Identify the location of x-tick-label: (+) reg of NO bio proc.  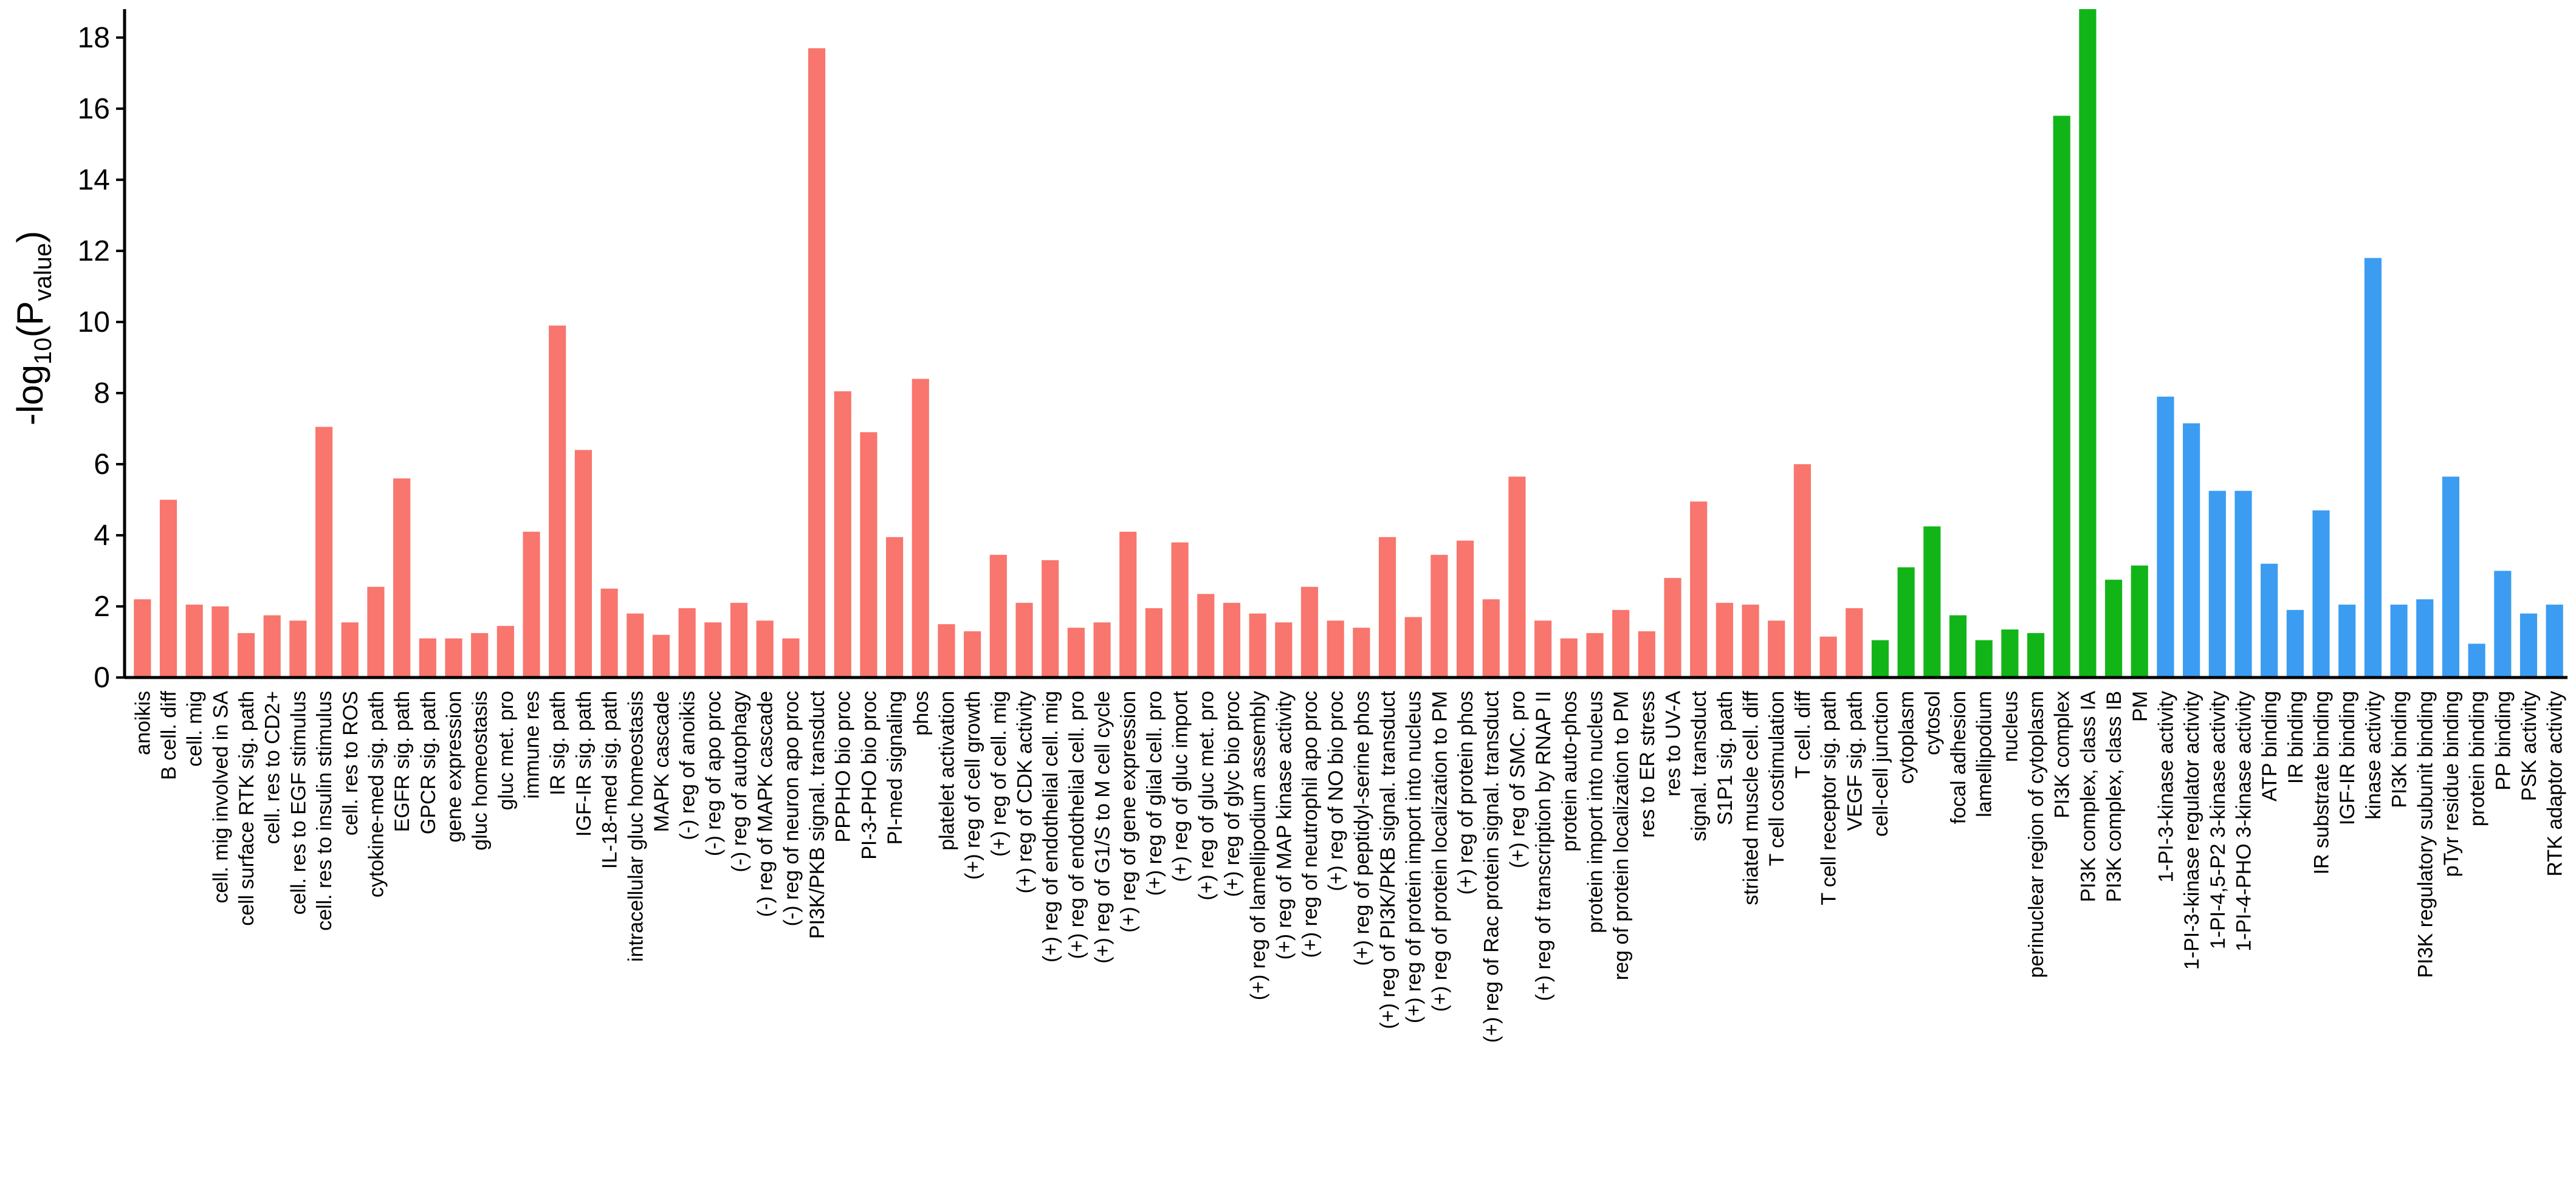
(1336, 791).